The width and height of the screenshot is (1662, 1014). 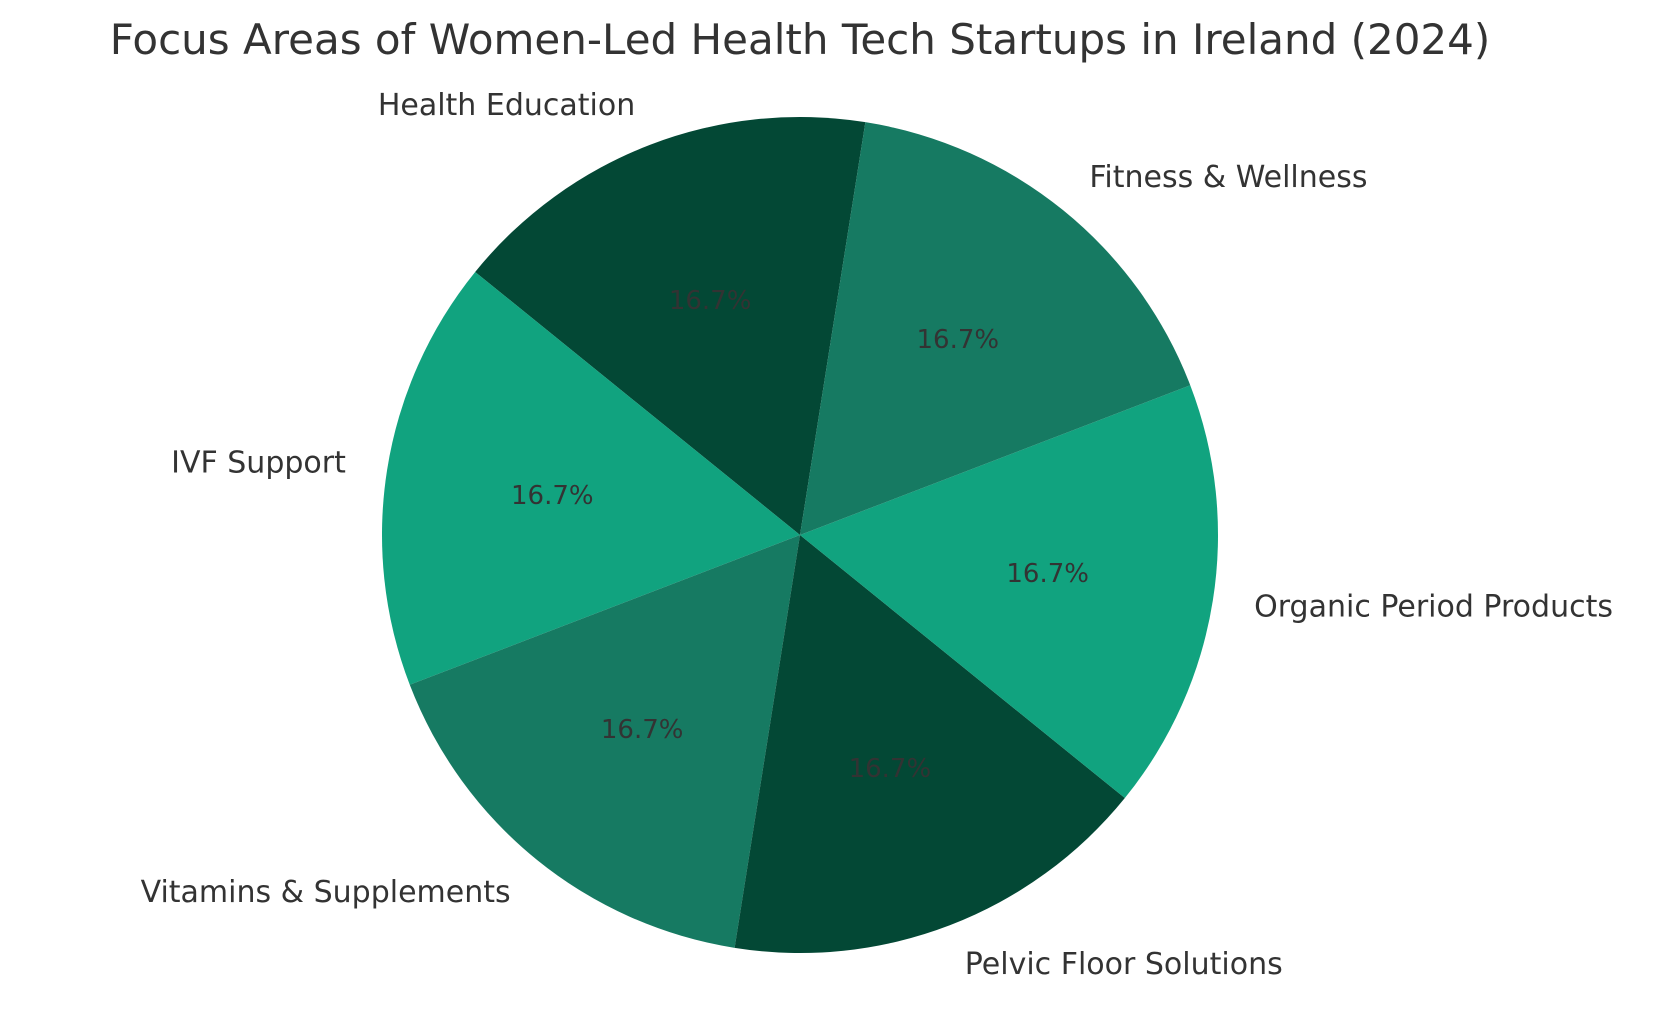 What do you see at coordinates (1228, 177) in the screenshot?
I see `category-label-fitness-and-wellness: Fitness & Wellness` at bounding box center [1228, 177].